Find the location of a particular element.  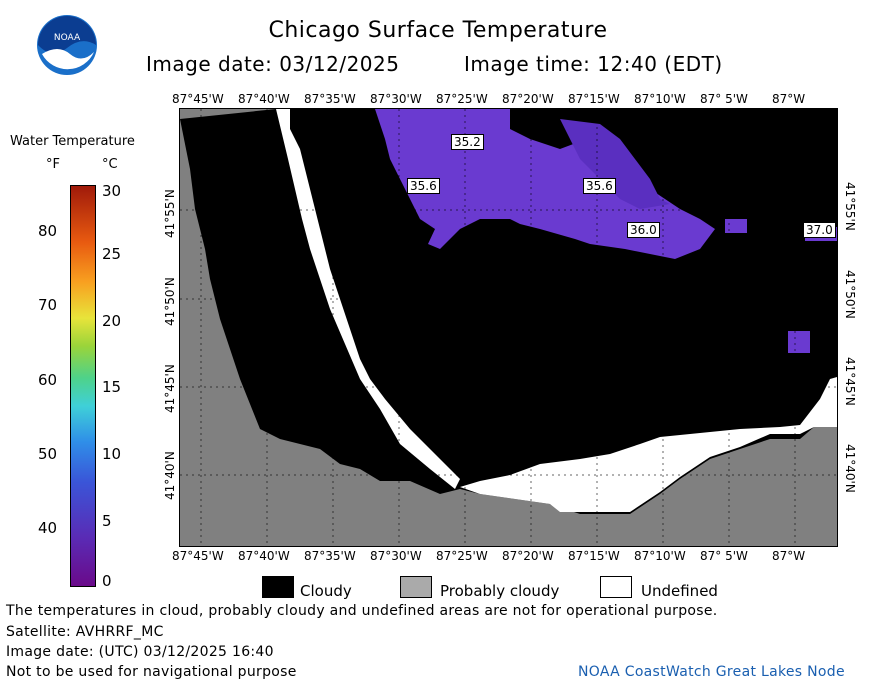

legend-c-label: 30 is located at coordinates (112, 191).